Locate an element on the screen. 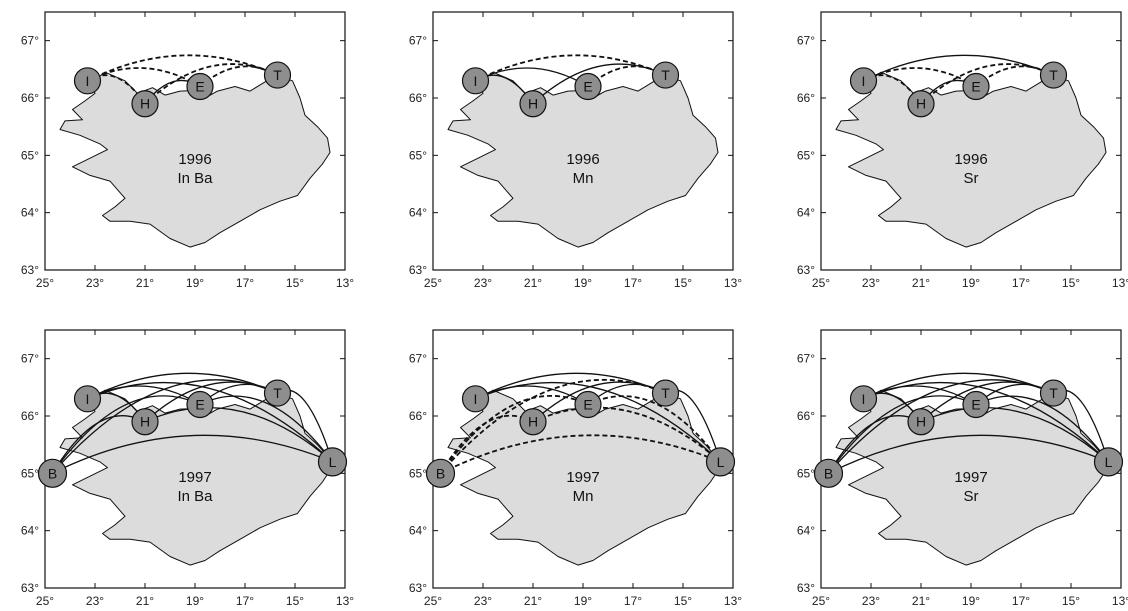  link-B-L is located at coordinates (968, 454).